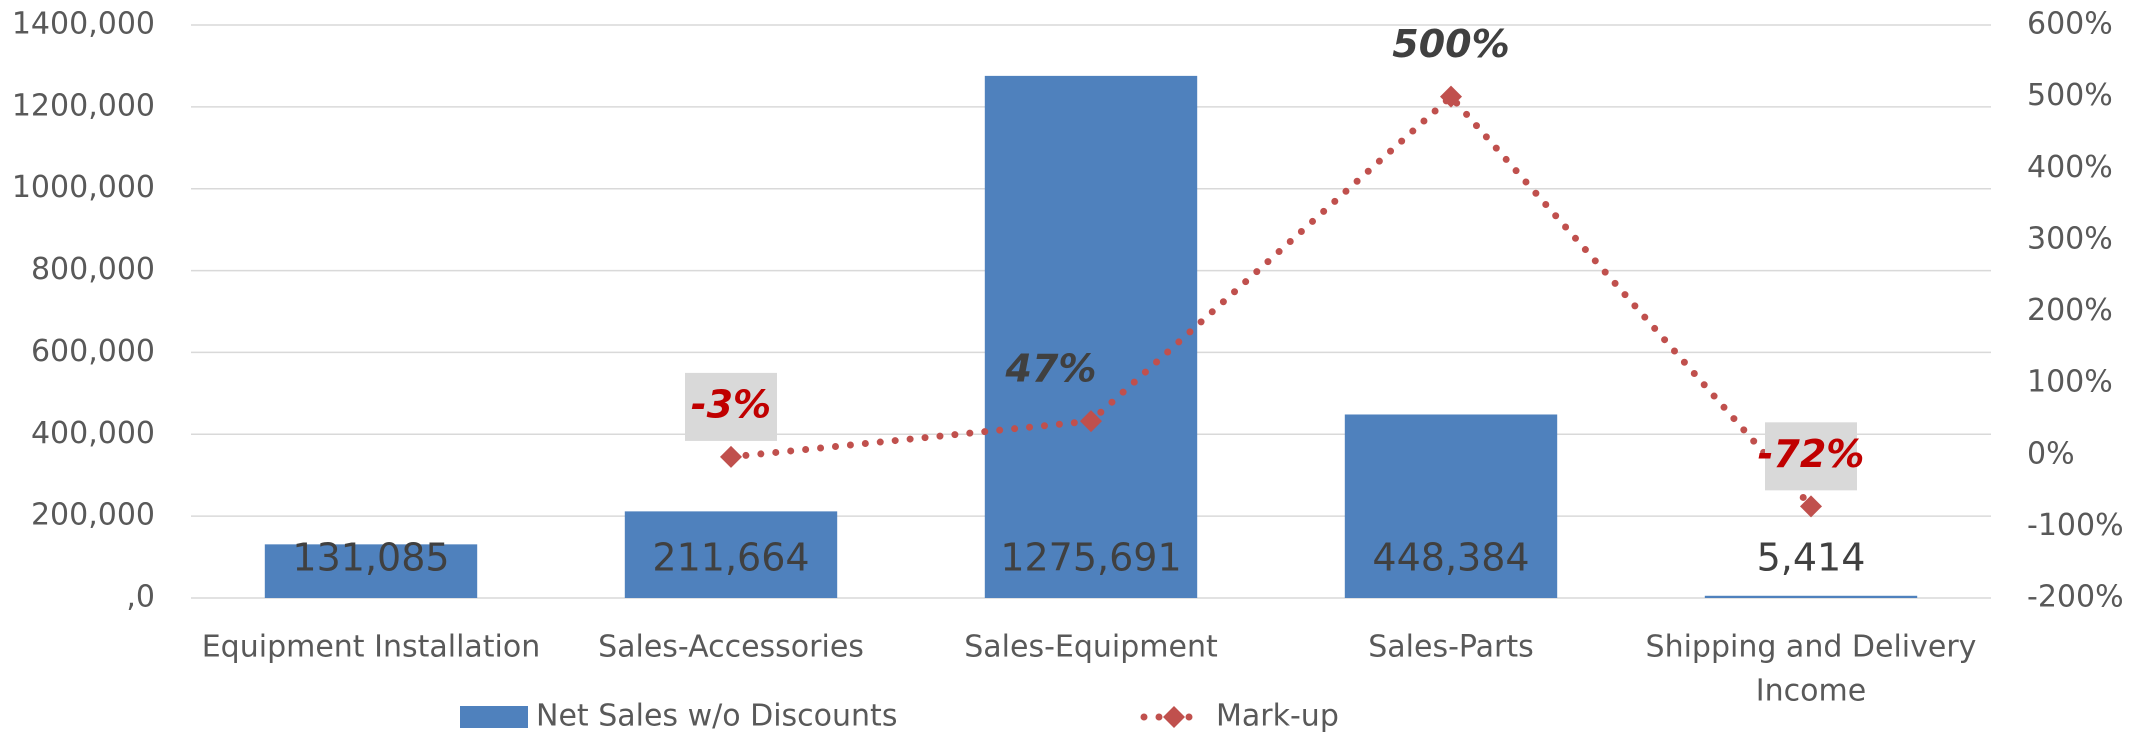 This screenshot has height=735, width=2141. I want to click on x-tick-label: Income, so click(1811, 691).